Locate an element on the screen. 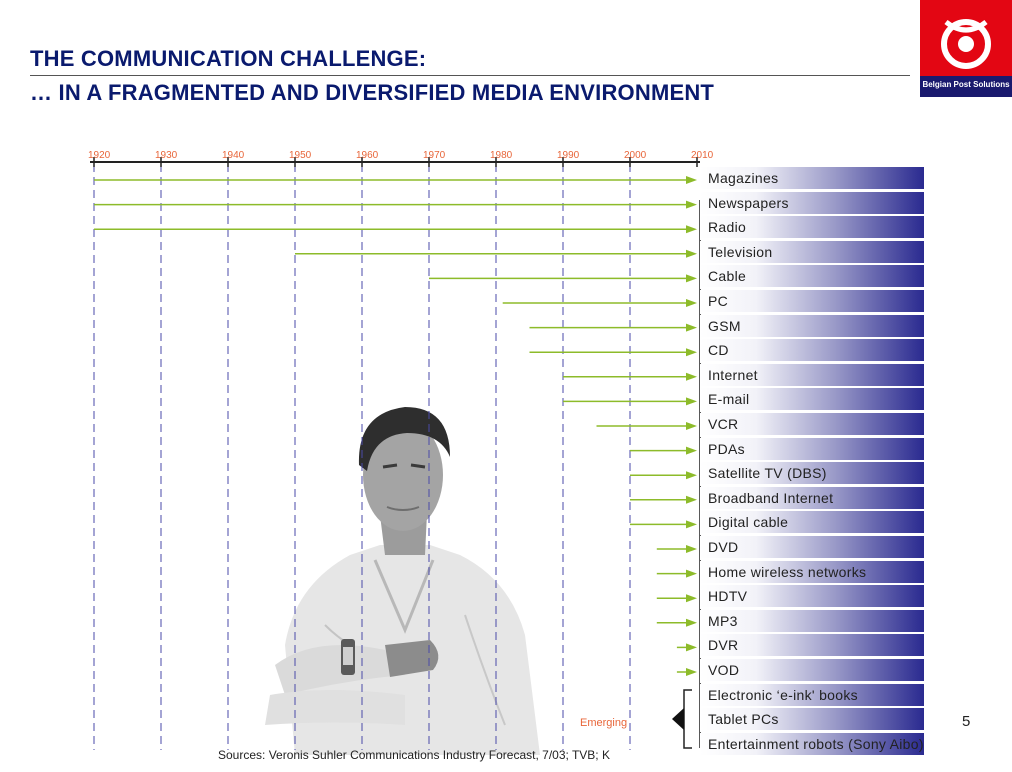 Image resolution: width=1012 pixels, height=772 pixels. media-label: VCR is located at coordinates (723, 424).